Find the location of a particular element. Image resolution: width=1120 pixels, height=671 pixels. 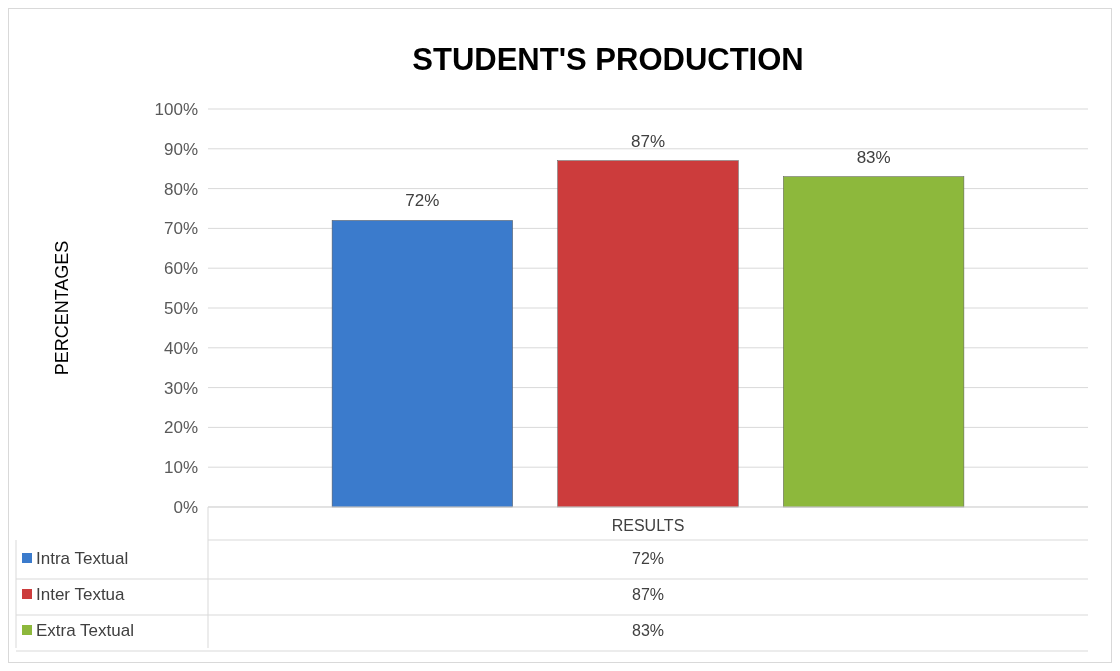

data-label: 72% is located at coordinates (422, 201).